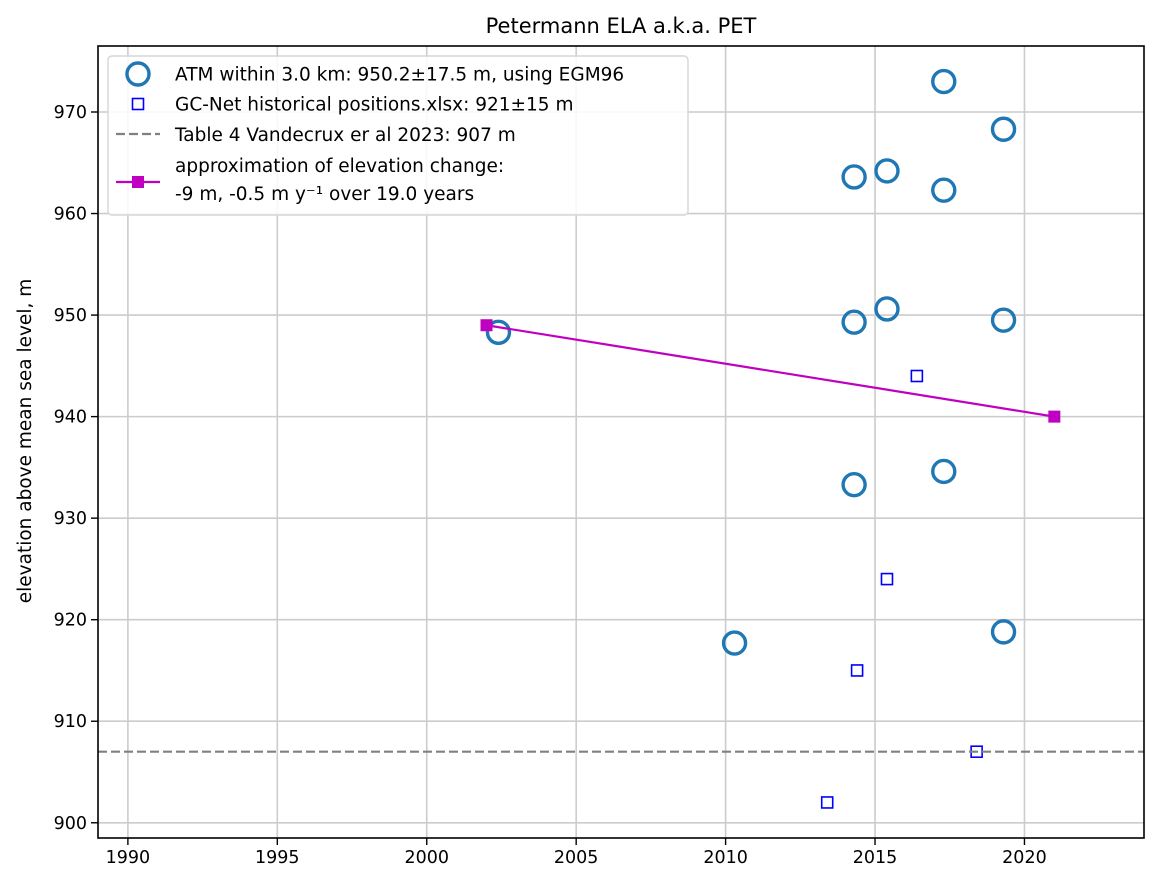  What do you see at coordinates (576, 858) in the screenshot?
I see `x-tick-label: 2005` at bounding box center [576, 858].